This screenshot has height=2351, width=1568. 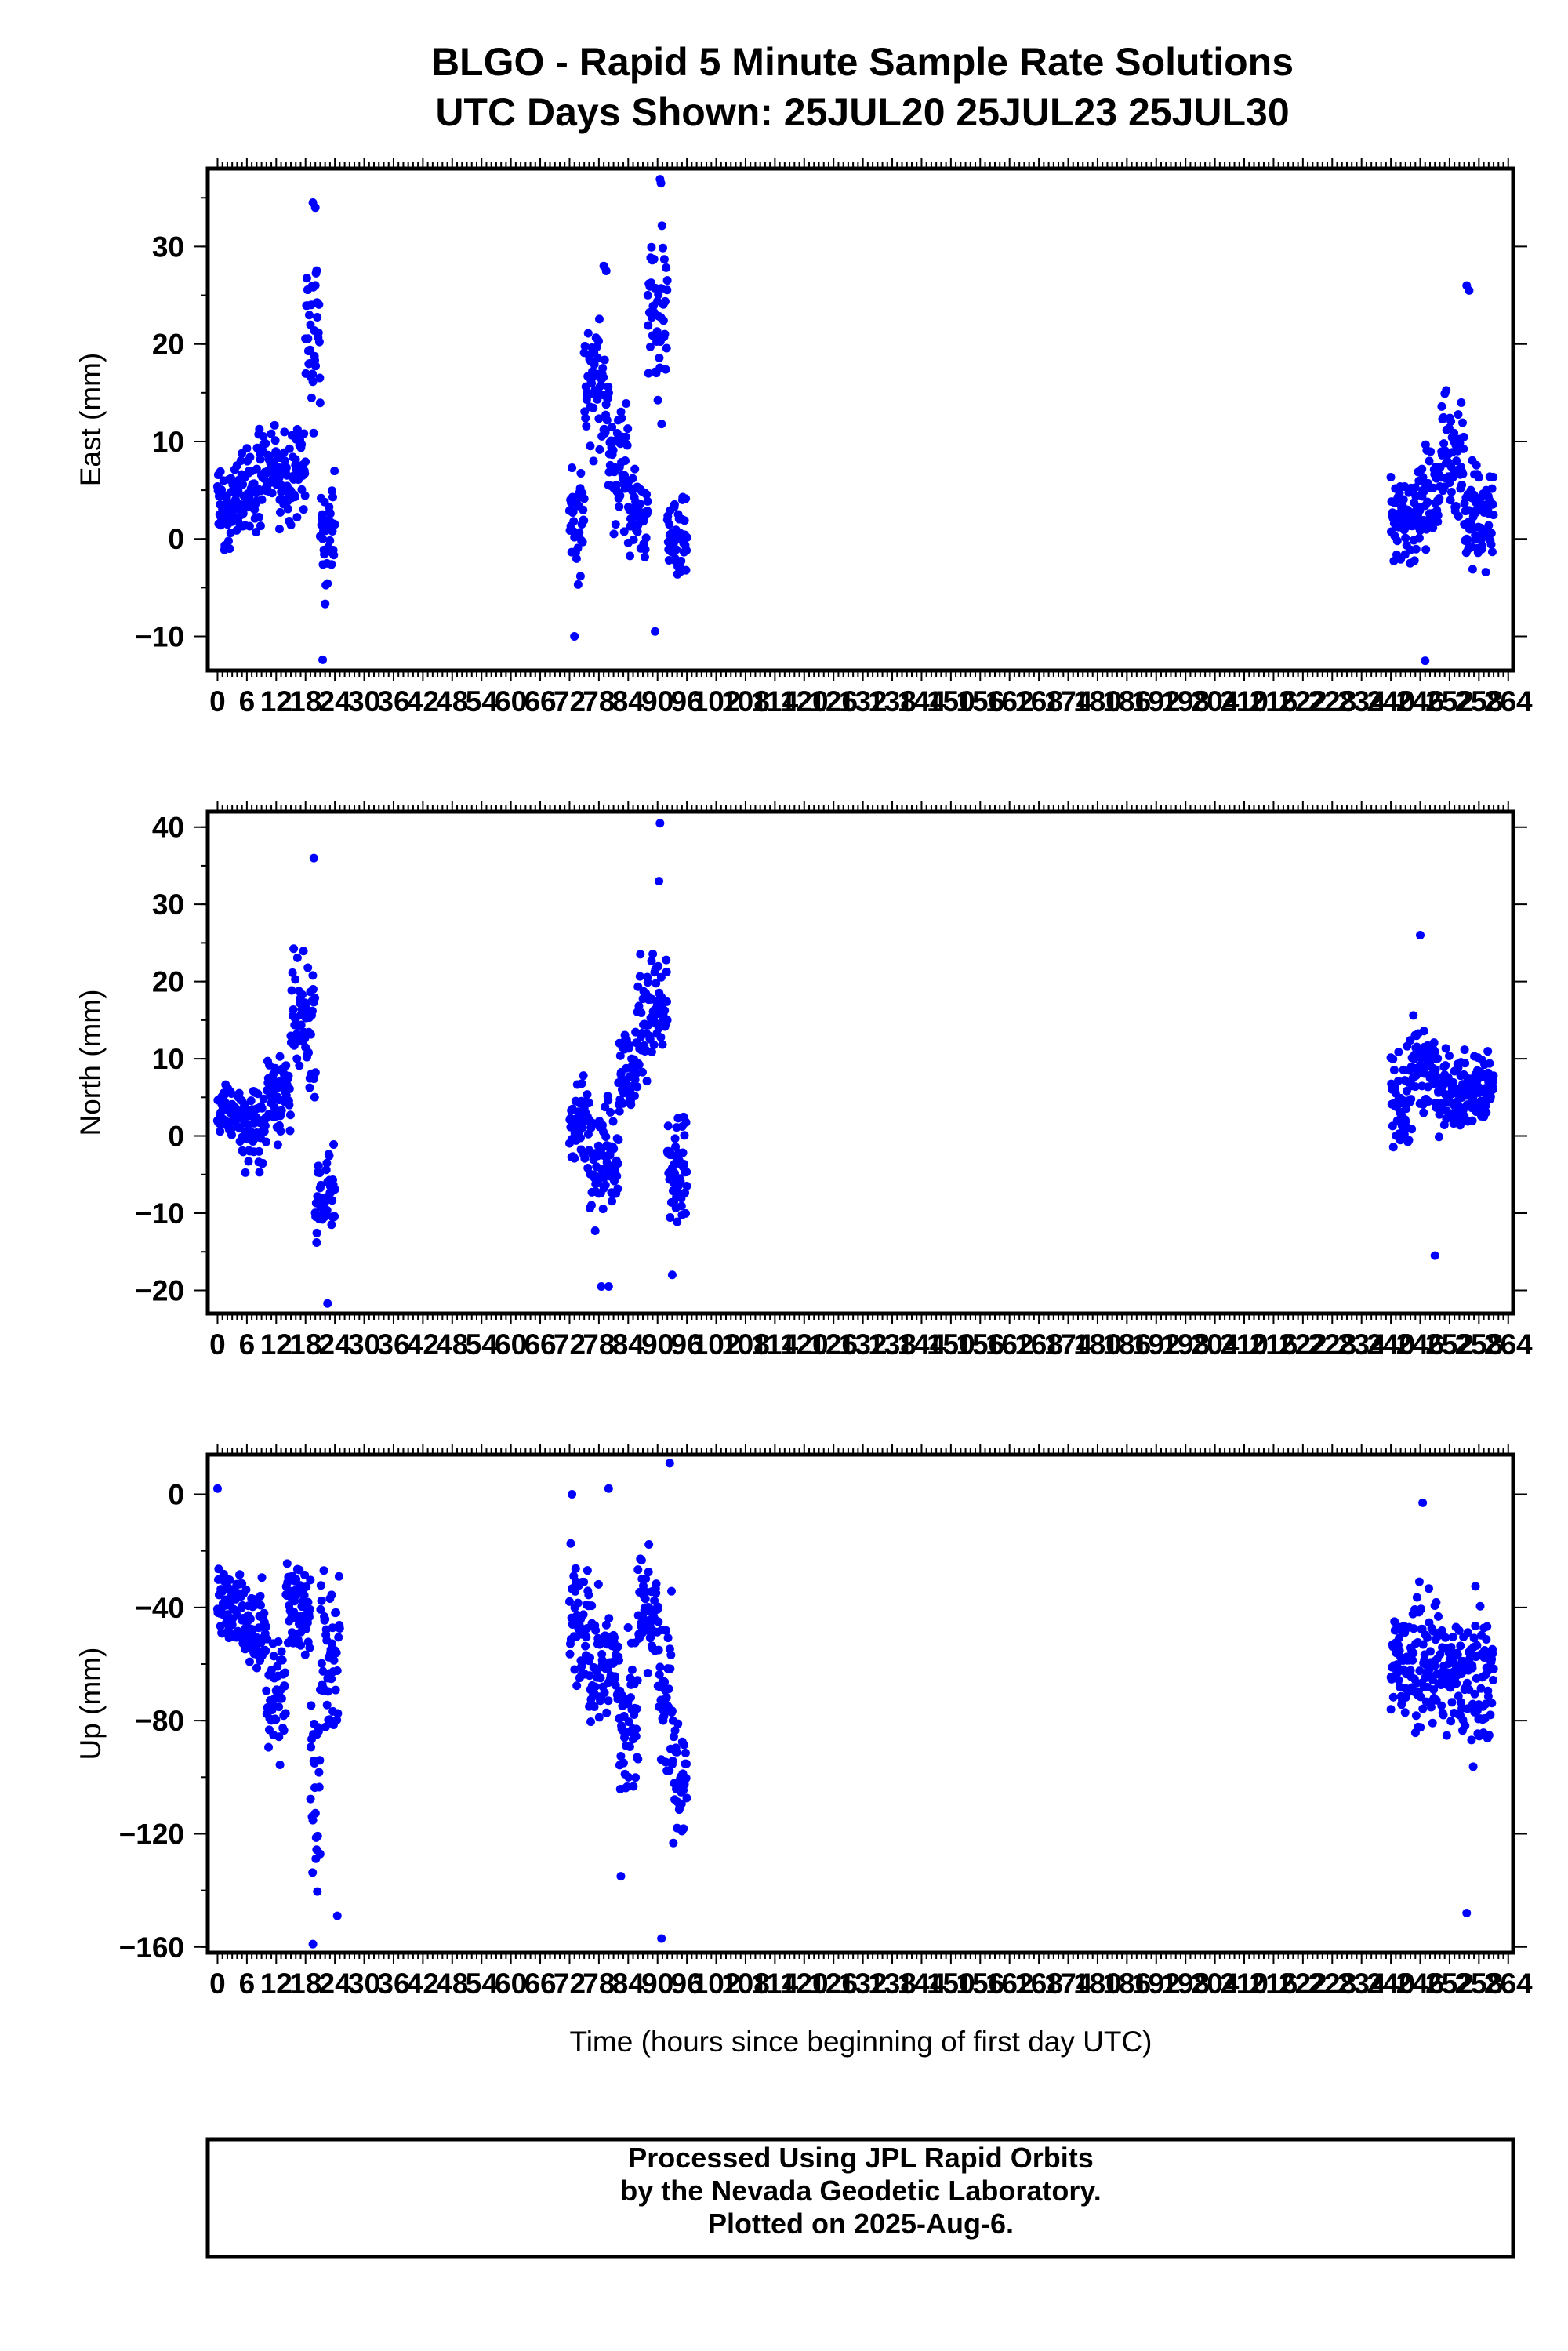 I want to click on chart-title-line2: UTC Days Shown: 25JUL20 25JUL23 25JUL30, so click(x=862, y=112).